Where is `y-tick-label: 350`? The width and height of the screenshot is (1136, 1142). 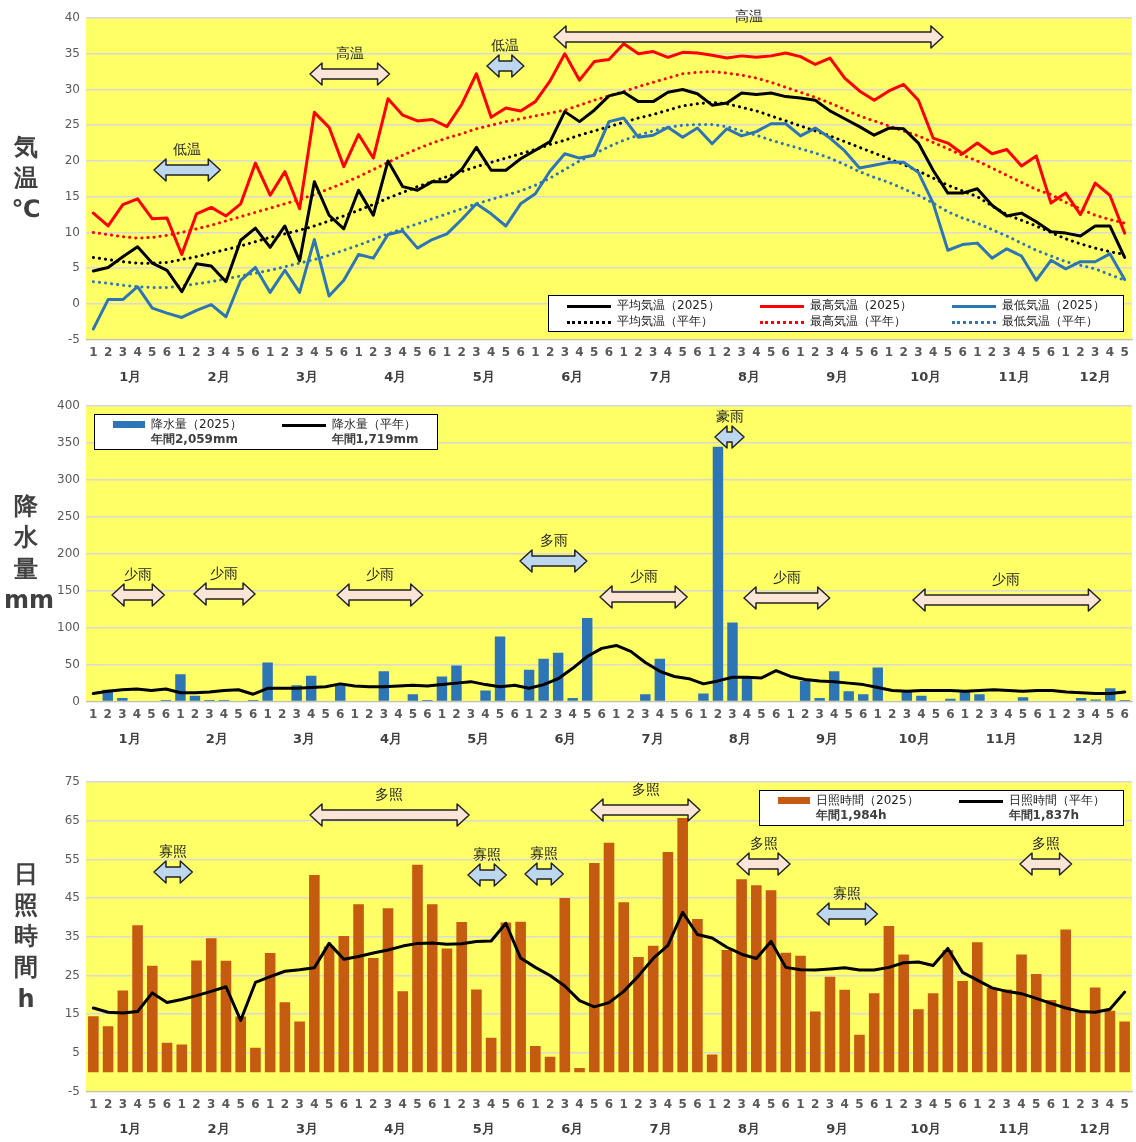
y-tick-label: 350 is located at coordinates (68, 442).